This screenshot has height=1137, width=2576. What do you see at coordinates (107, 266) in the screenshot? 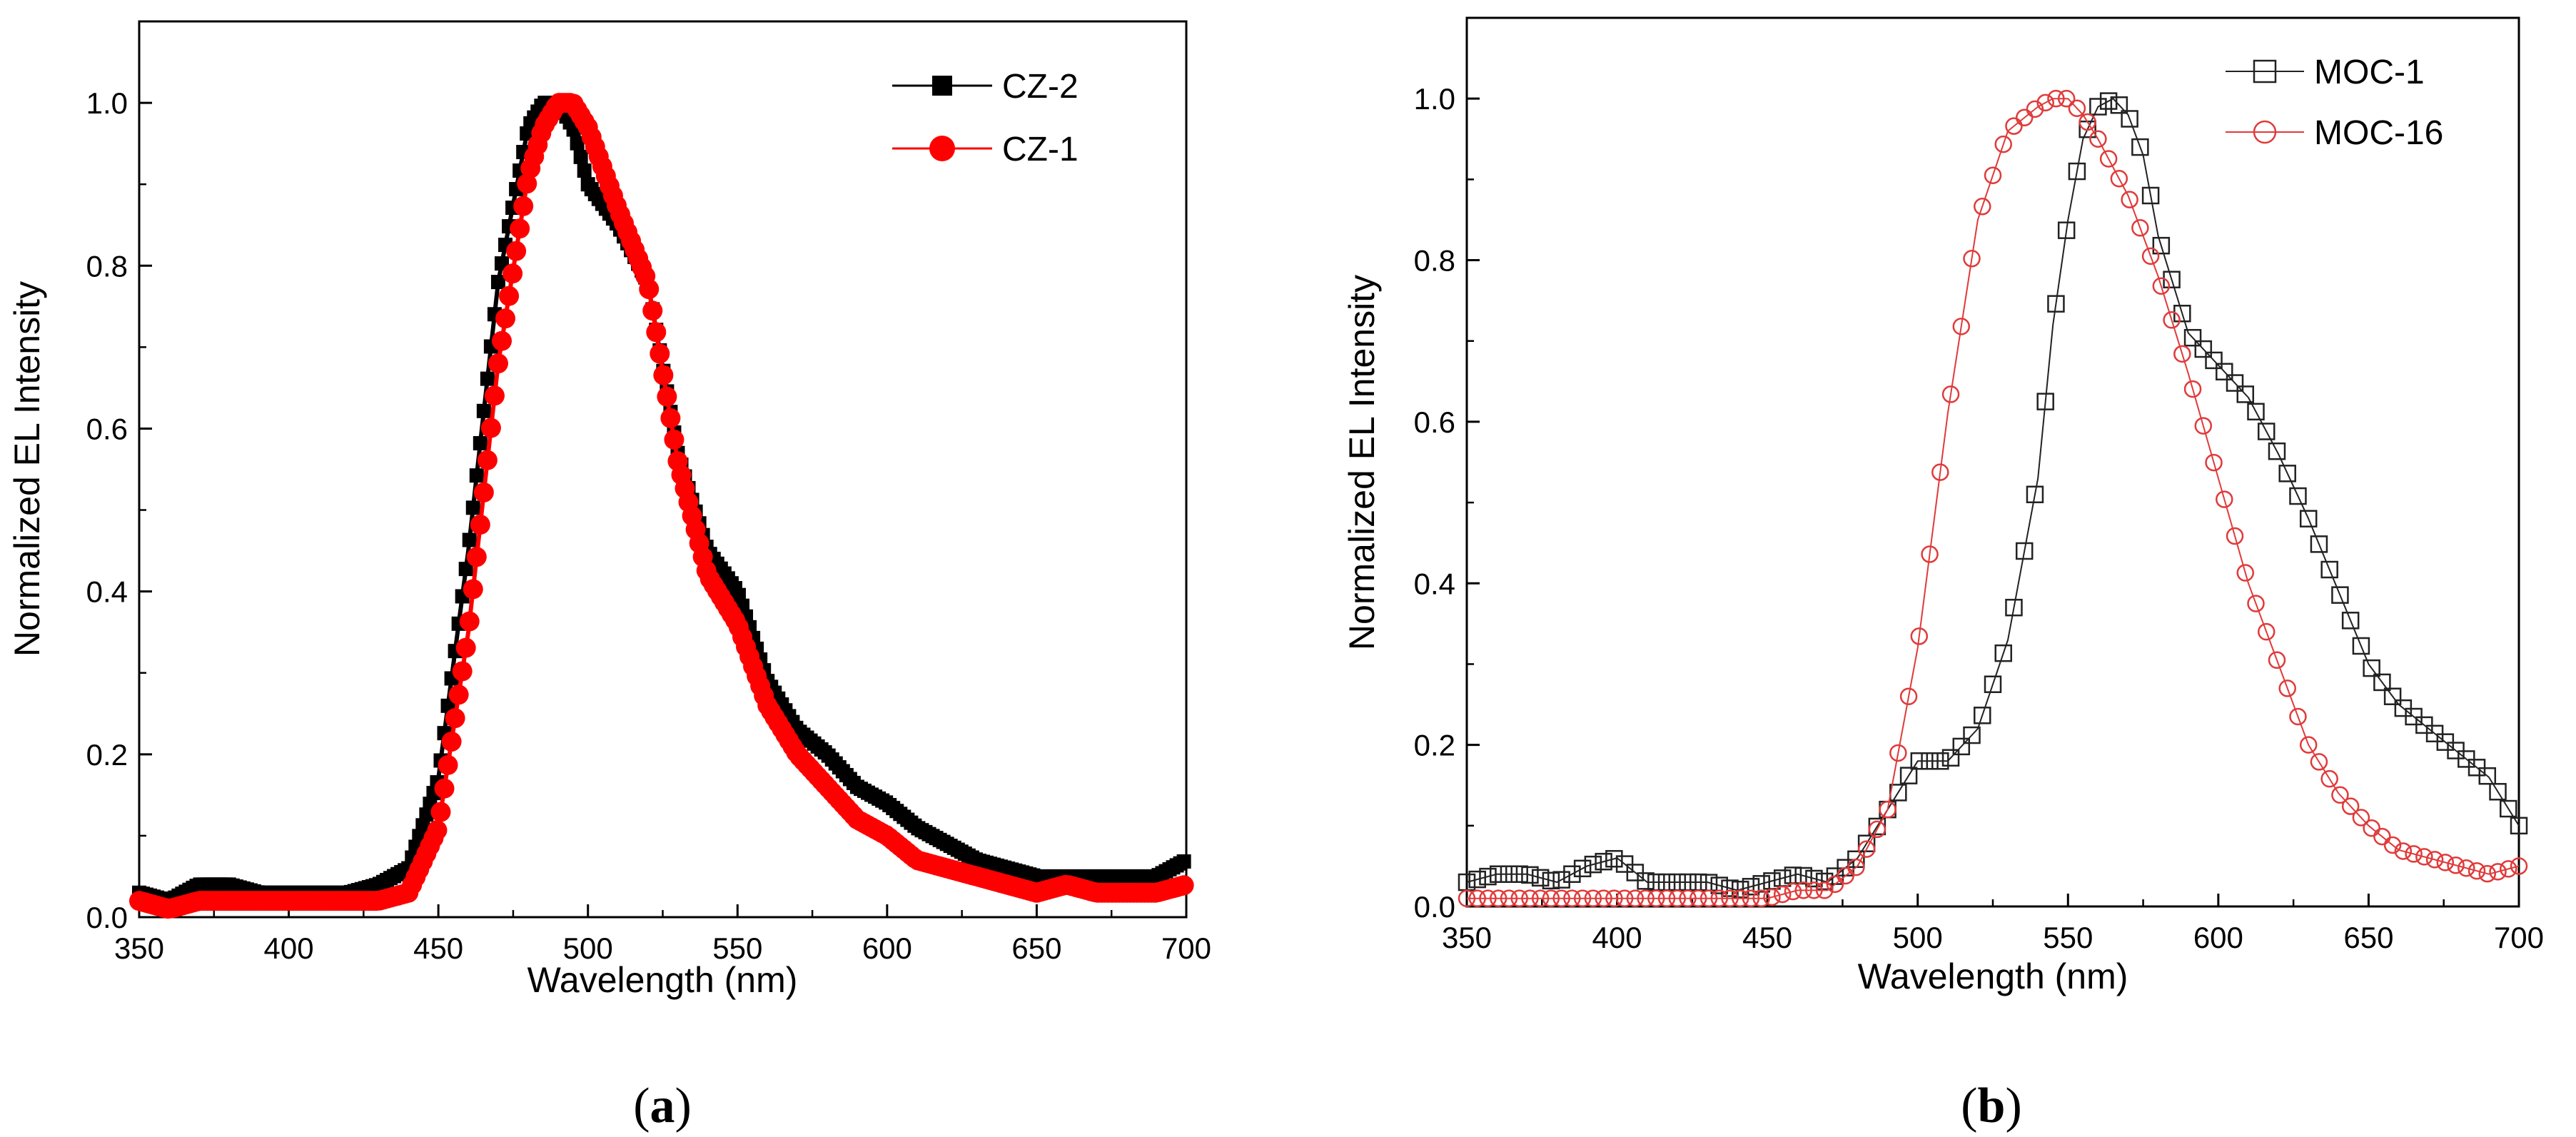
I see `y-tick-label: 0.8` at bounding box center [107, 266].